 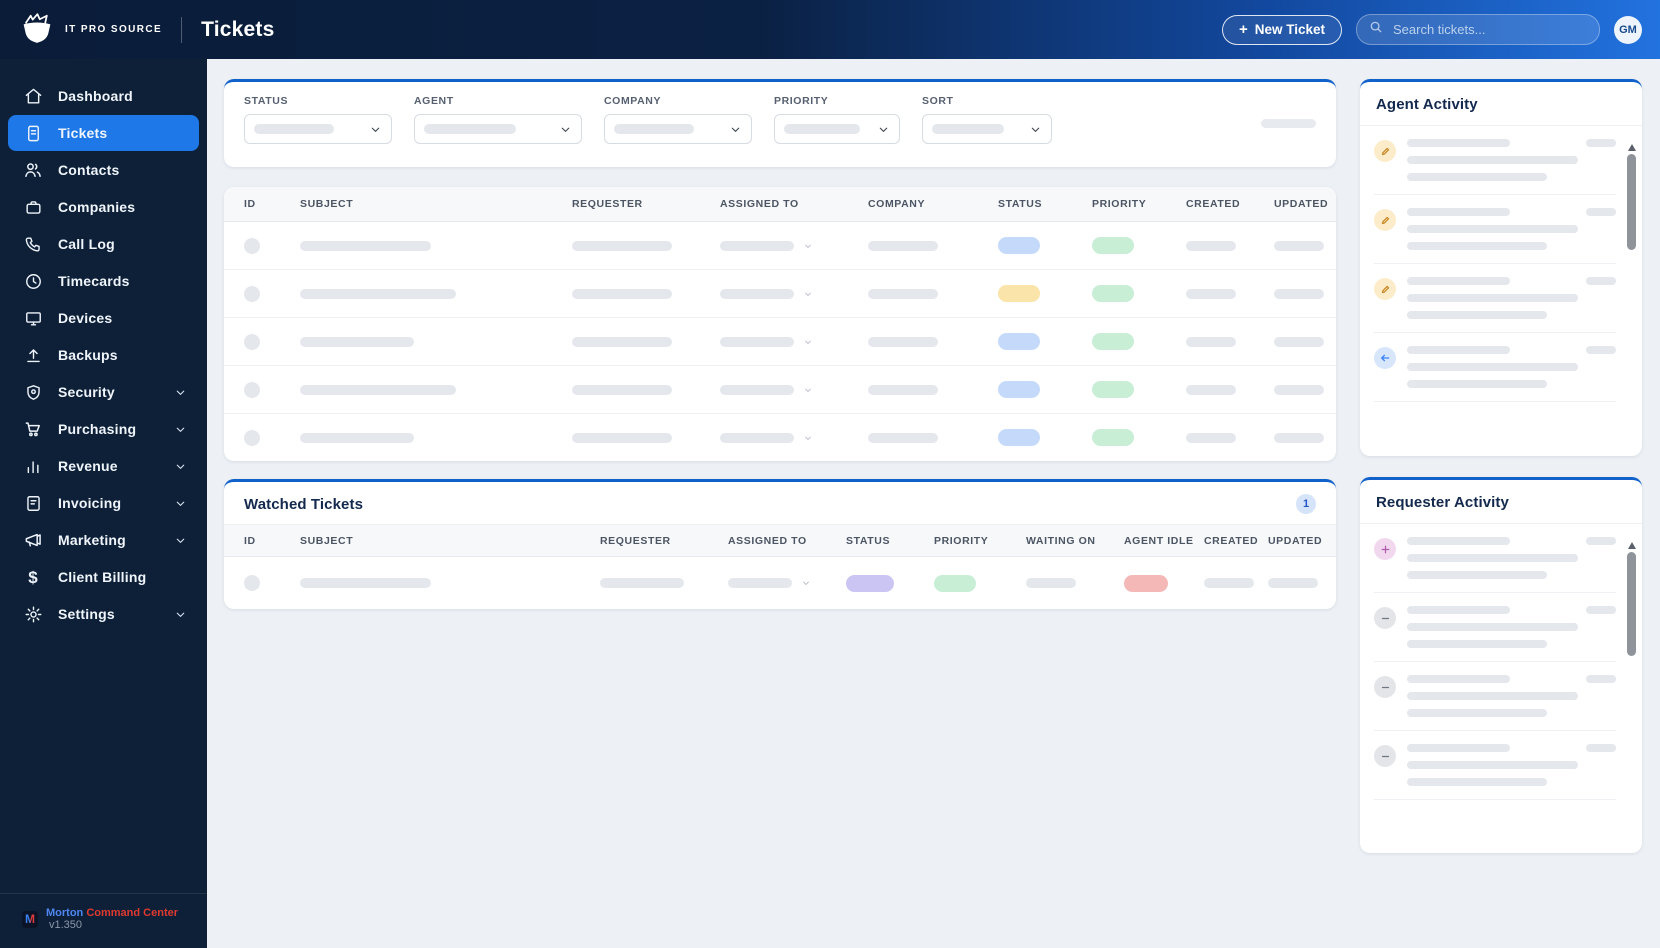 I want to click on status-filter-select, so click(x=318, y=129).